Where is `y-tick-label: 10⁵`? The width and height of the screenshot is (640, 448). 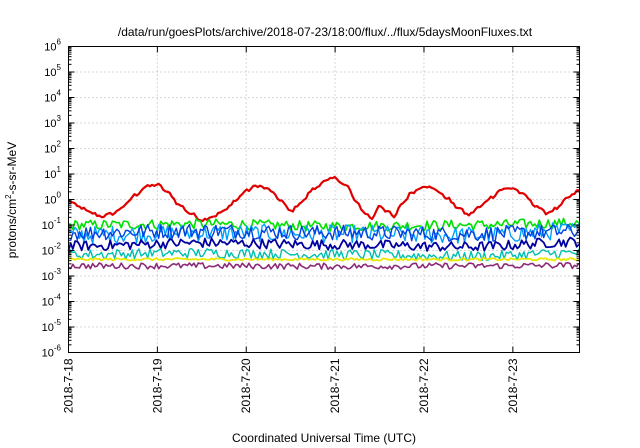
y-tick-label: 10⁵ is located at coordinates (52, 71).